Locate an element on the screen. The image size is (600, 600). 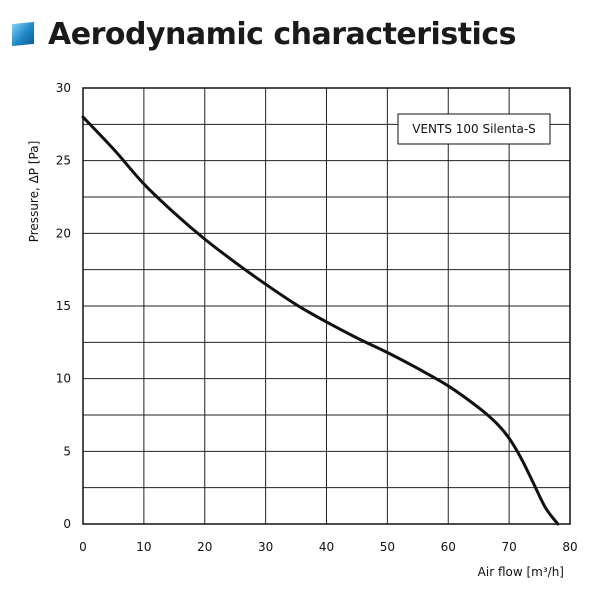
x-tick-label: 80 is located at coordinates (569, 547).